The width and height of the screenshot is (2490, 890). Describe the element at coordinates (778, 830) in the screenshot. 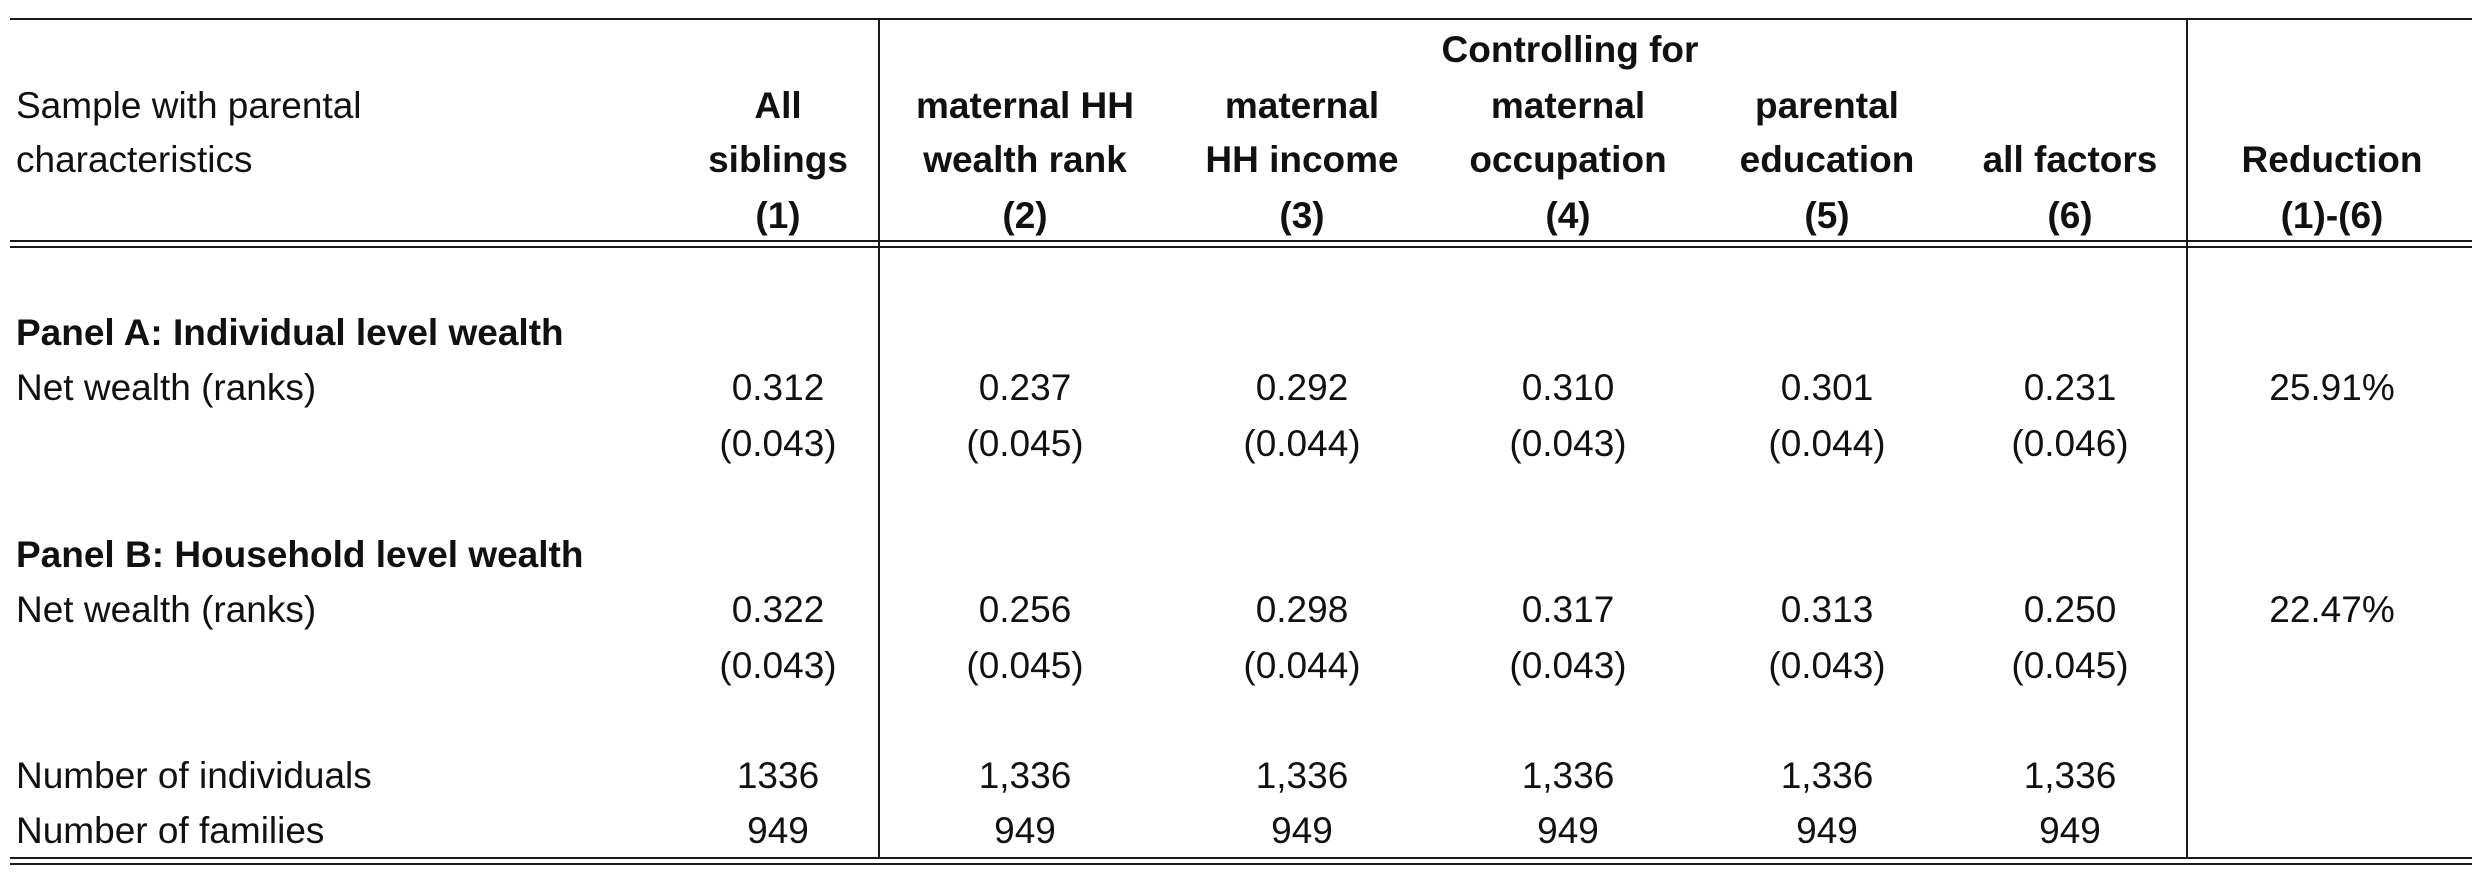

I see `families-1: 949` at that location.